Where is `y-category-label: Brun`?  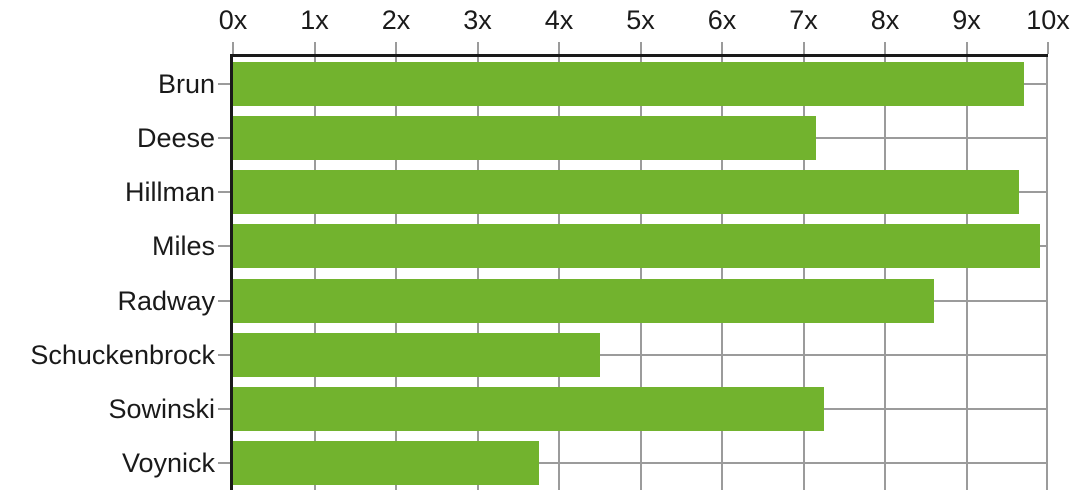 y-category-label: Brun is located at coordinates (186, 84).